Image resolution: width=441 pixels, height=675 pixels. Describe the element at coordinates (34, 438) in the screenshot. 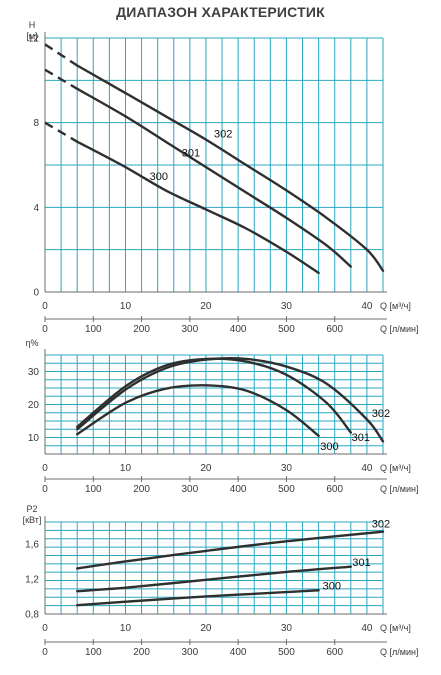

I see `efficiency-y-tick-label: 10` at that location.